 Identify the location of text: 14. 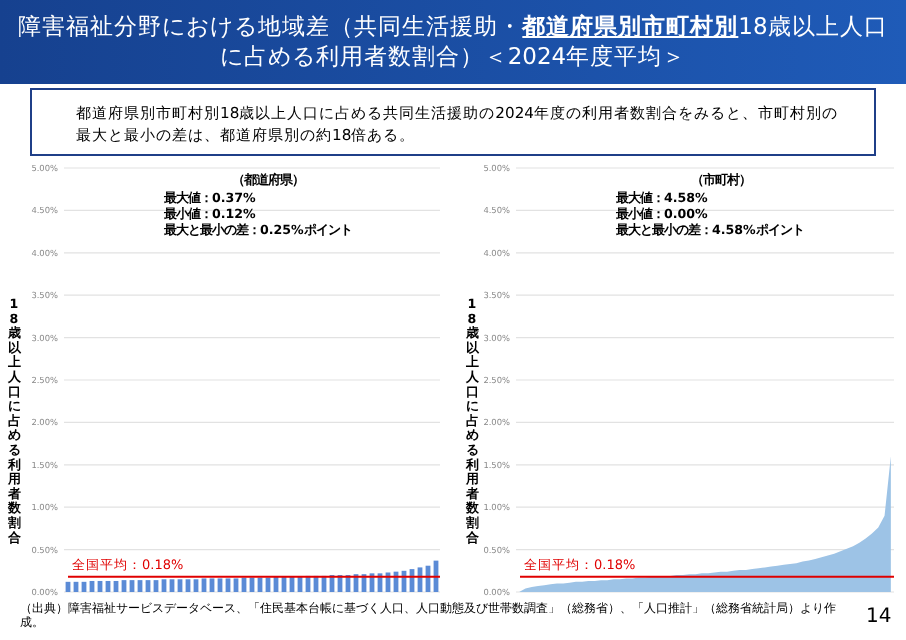
(879, 617).